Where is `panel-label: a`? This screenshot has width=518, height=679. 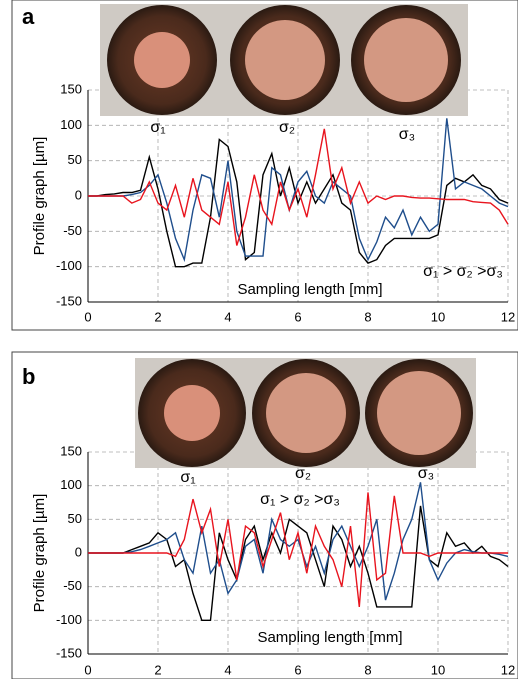
panel-label: a is located at coordinates (28, 16).